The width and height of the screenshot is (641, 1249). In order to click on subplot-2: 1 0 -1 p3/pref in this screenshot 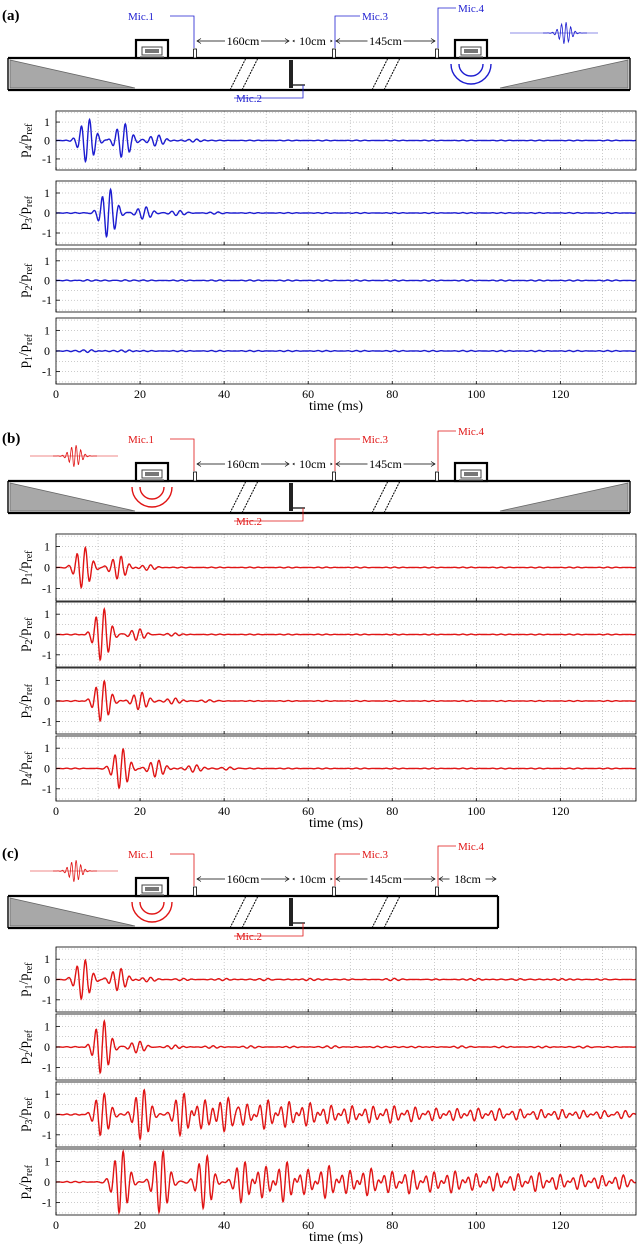, I will do `click(327, 213)`.